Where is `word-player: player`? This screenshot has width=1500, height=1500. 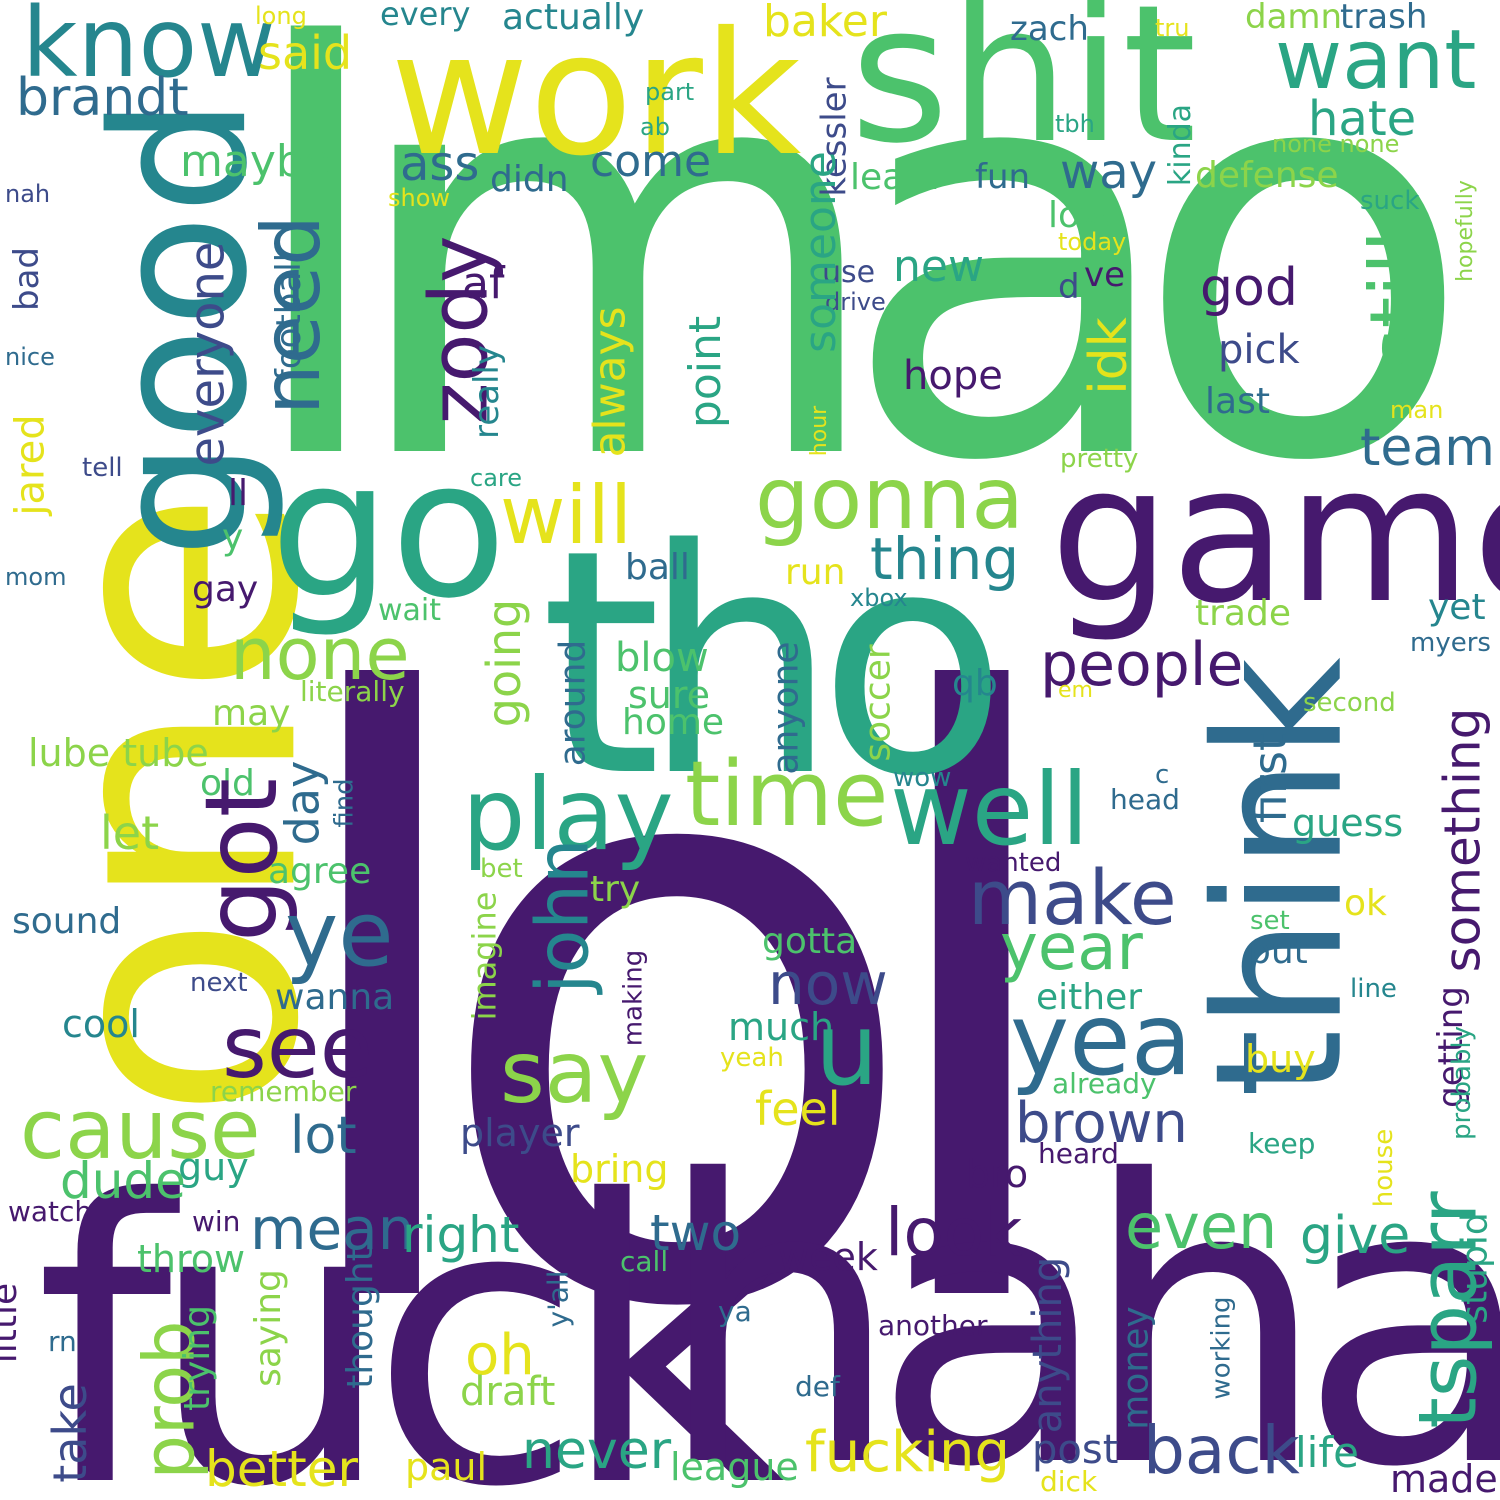
word-player: player is located at coordinates (520, 1133).